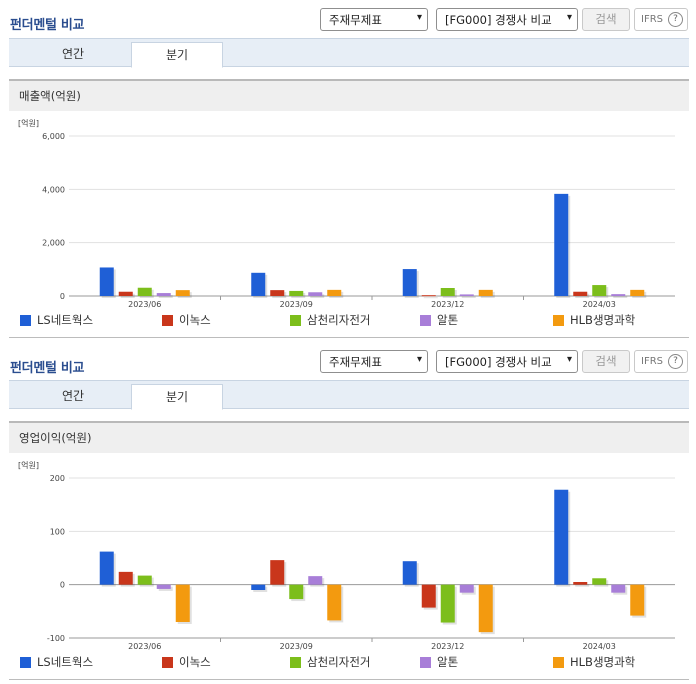 The width and height of the screenshot is (696, 684). What do you see at coordinates (599, 304) in the screenshot?
I see `x-tick-label: 2024/03` at bounding box center [599, 304].